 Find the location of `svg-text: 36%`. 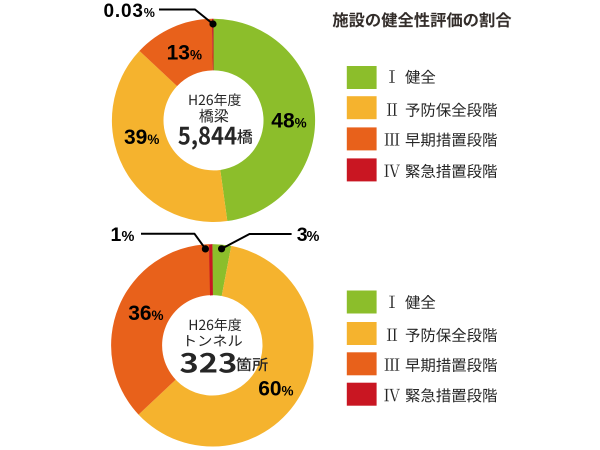

svg-text: 36% is located at coordinates (145, 313).